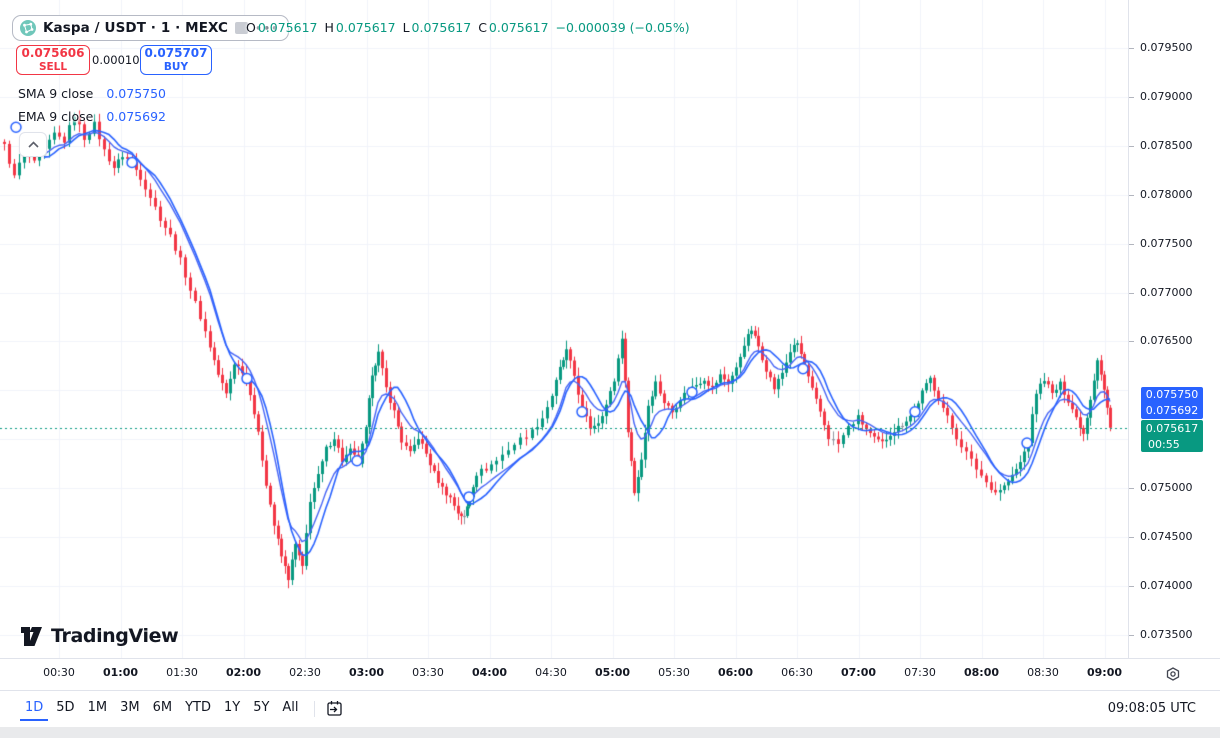  Describe the element at coordinates (610, 708) in the screenshot. I see `bottom-toolbar: 1D 5D 1M 3M 6M YTD 1Y 5Y All 09:08:05 UTC` at that location.